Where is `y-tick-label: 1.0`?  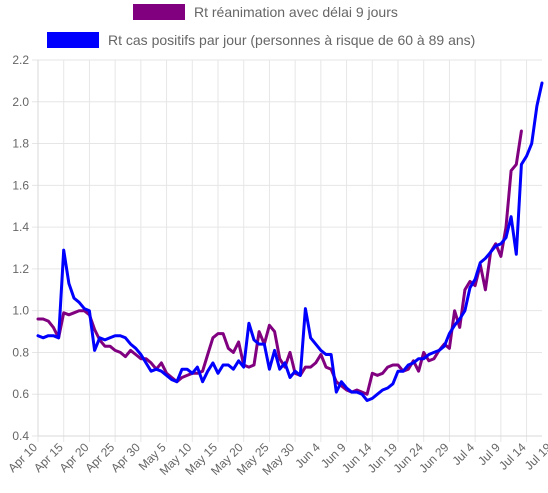
y-tick-label: 1.0 is located at coordinates (20, 311).